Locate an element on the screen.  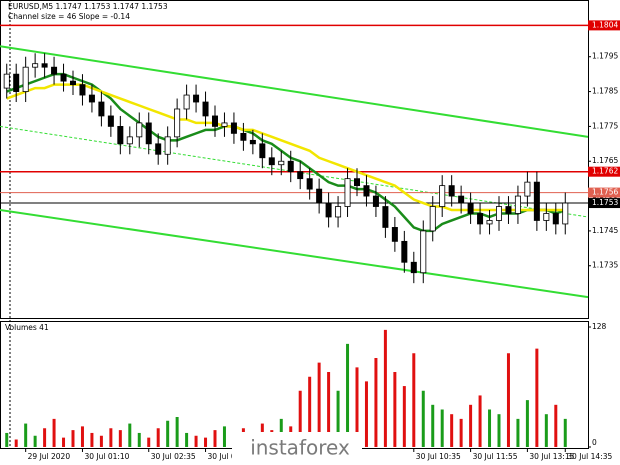
volume-tick-label: 128 is located at coordinates (599, 326).